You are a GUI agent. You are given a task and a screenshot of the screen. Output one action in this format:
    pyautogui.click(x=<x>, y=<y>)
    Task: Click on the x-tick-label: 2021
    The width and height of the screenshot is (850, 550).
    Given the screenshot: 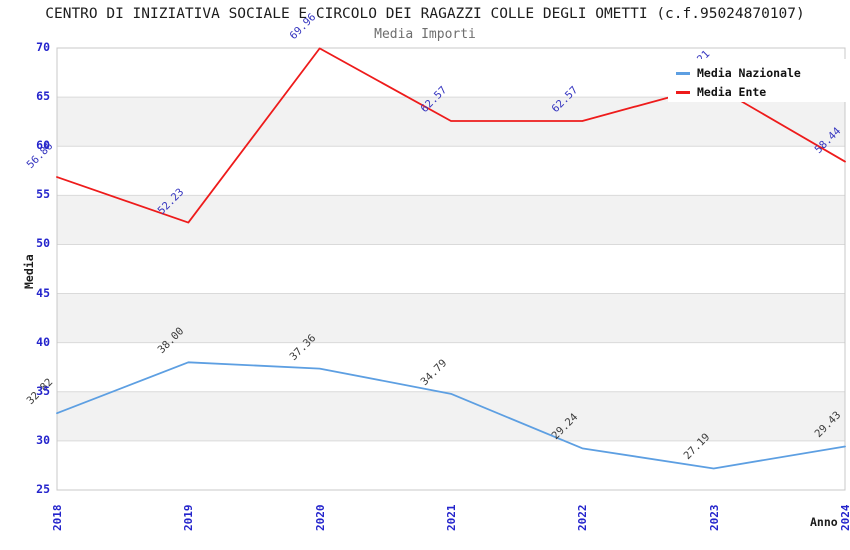 What is the action you would take?
    pyautogui.click(x=451, y=518)
    